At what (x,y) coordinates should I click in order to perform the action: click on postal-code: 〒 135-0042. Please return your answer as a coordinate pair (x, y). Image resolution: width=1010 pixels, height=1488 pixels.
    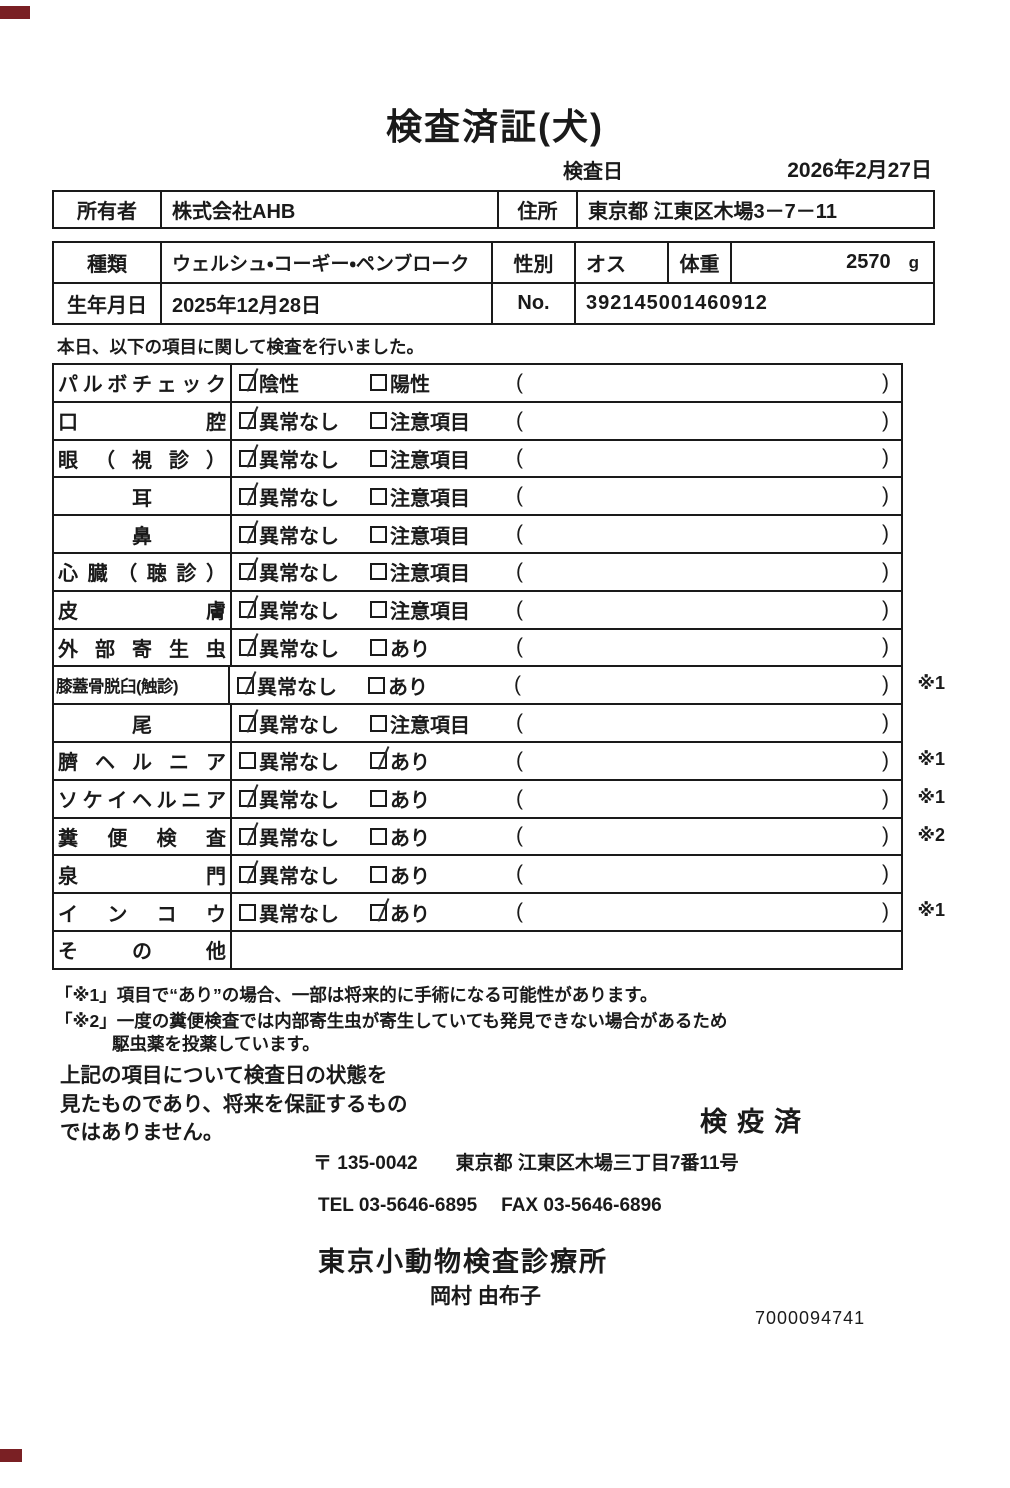
    Looking at the image, I should click on (365, 1163).